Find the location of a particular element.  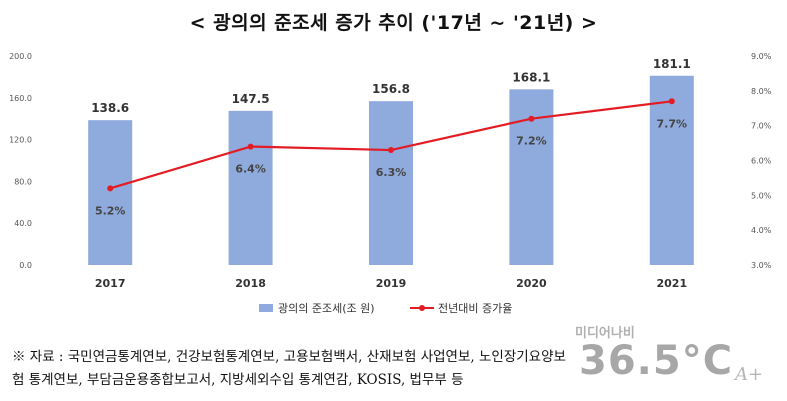

left-tick-label: 0.0 is located at coordinates (25, 265).